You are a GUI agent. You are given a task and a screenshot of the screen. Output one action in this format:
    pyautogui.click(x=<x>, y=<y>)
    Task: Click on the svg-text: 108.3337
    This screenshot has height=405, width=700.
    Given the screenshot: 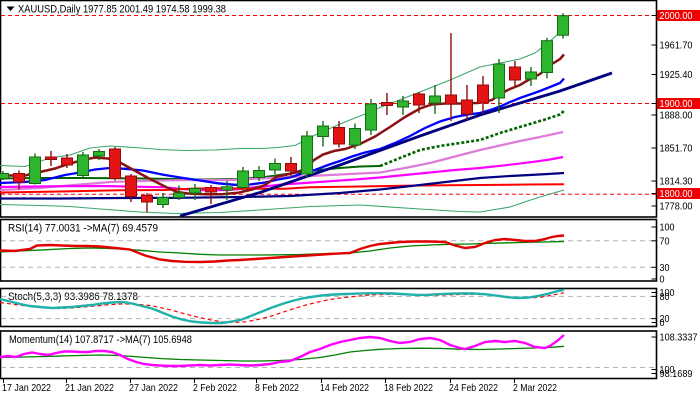 What is the action you would take?
    pyautogui.click(x=679, y=338)
    